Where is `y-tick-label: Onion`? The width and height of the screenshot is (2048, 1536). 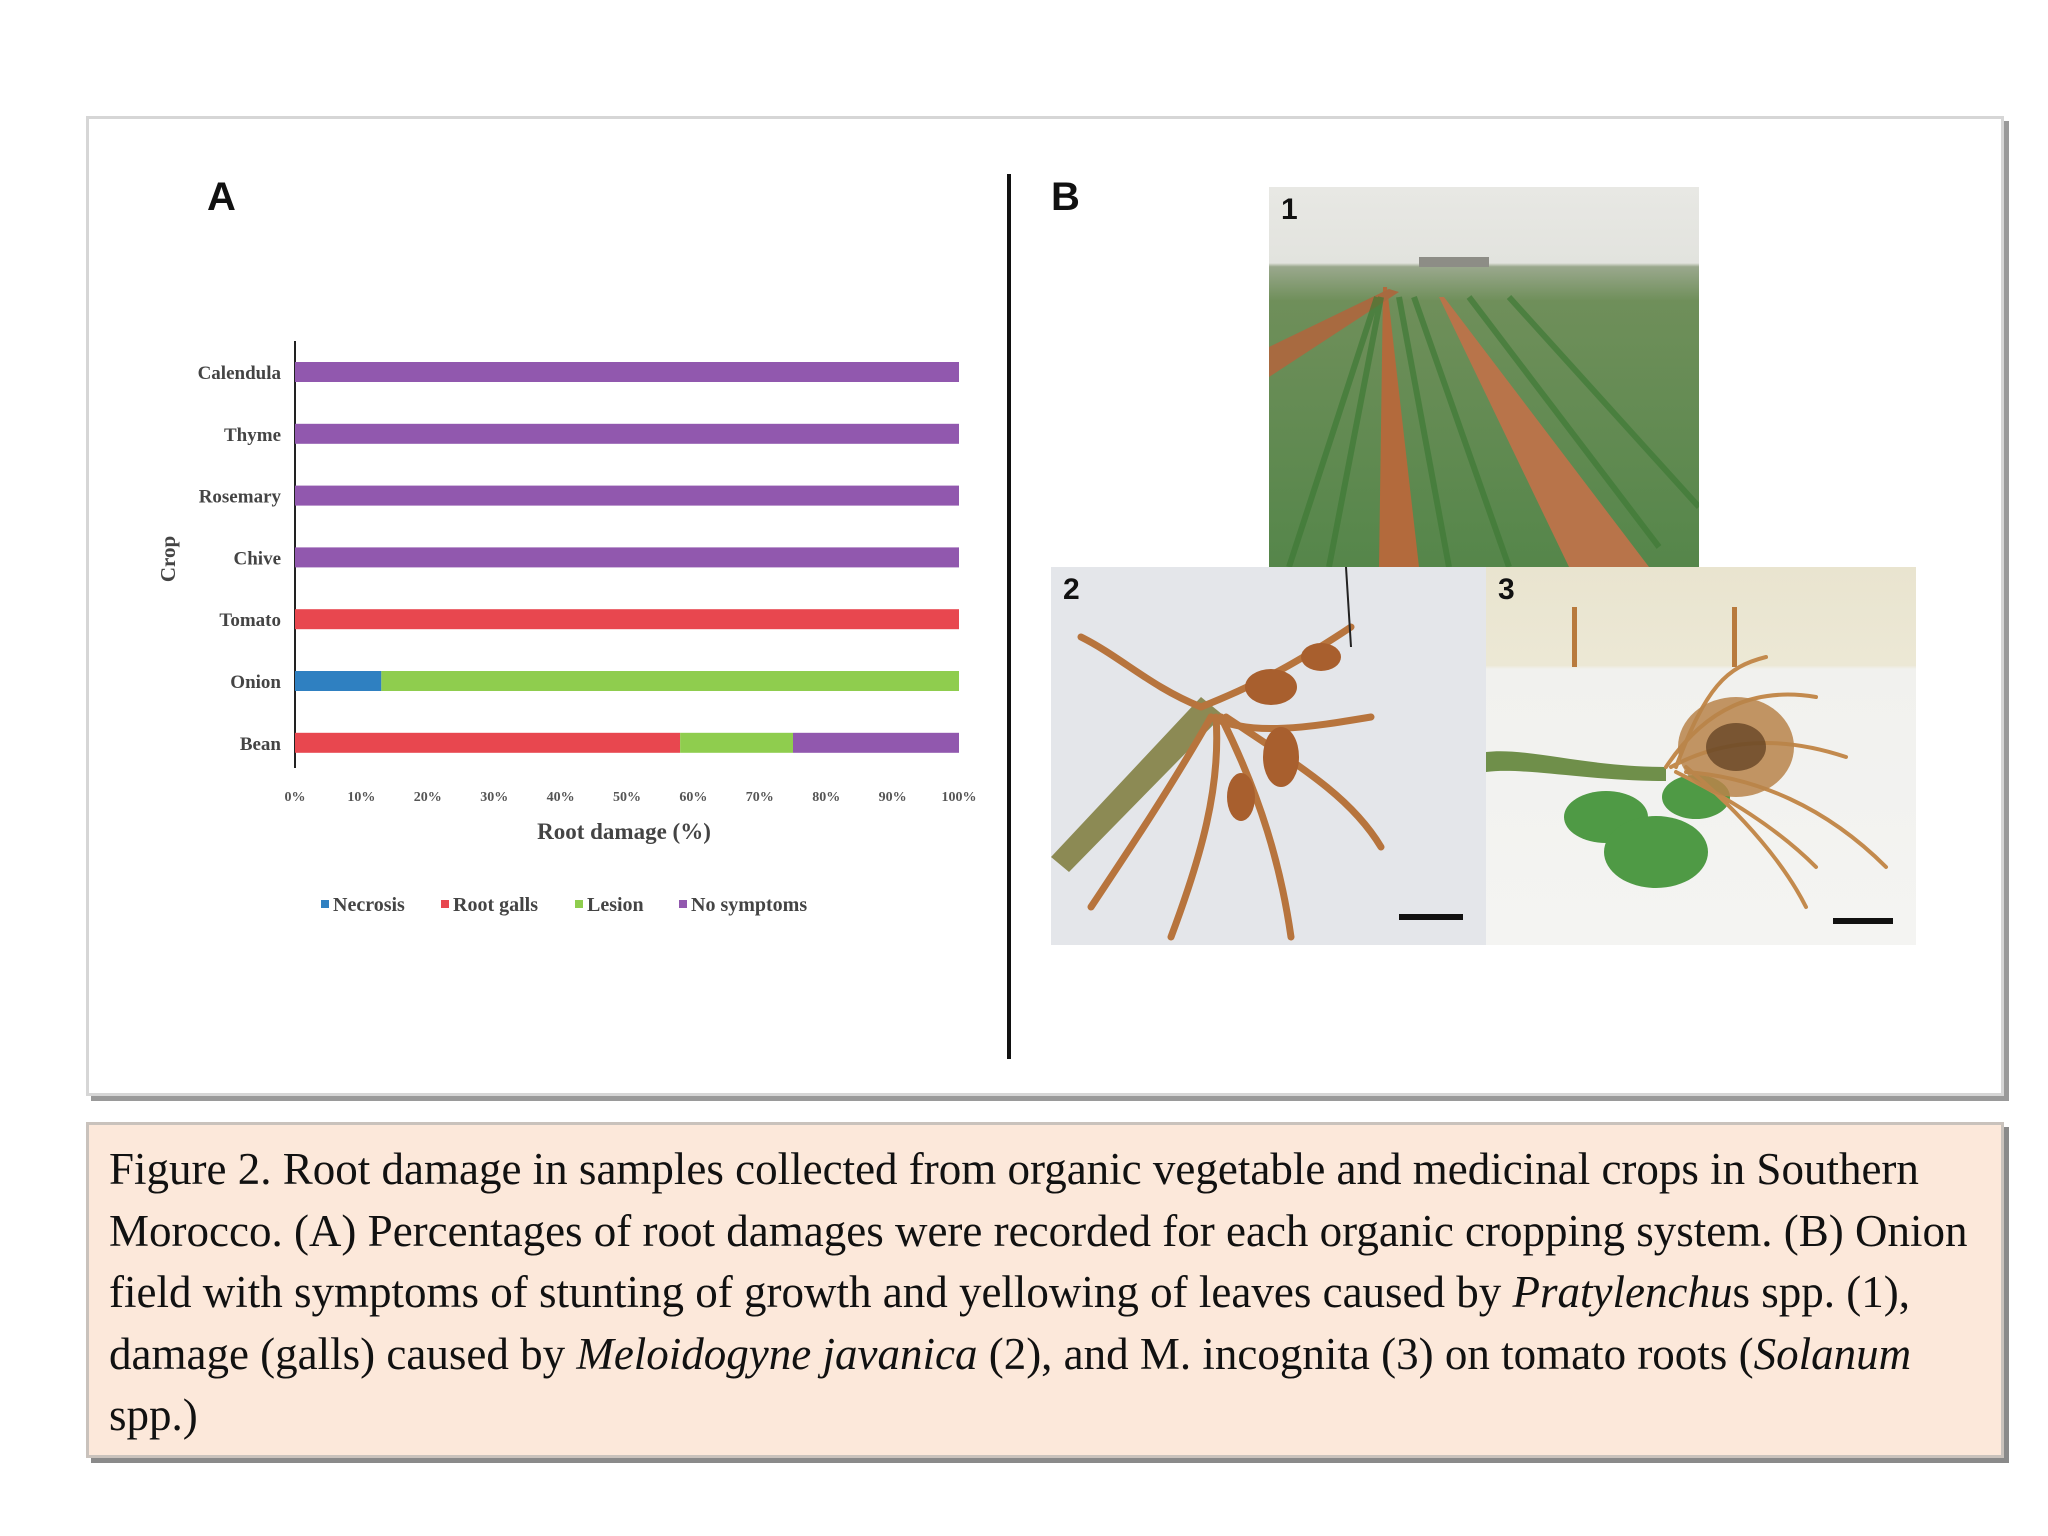
y-tick-label: Onion is located at coordinates (255, 682).